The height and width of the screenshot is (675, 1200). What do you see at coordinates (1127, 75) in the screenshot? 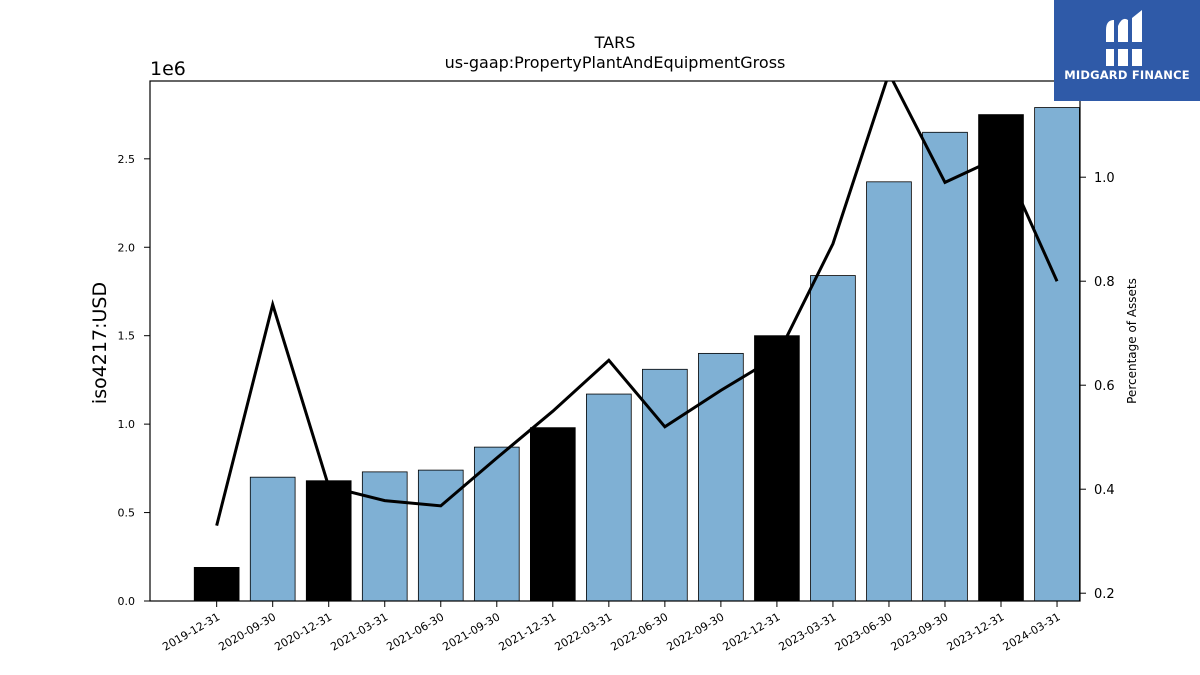
I see `logo-text: MIDGARD FINANCE` at bounding box center [1127, 75].